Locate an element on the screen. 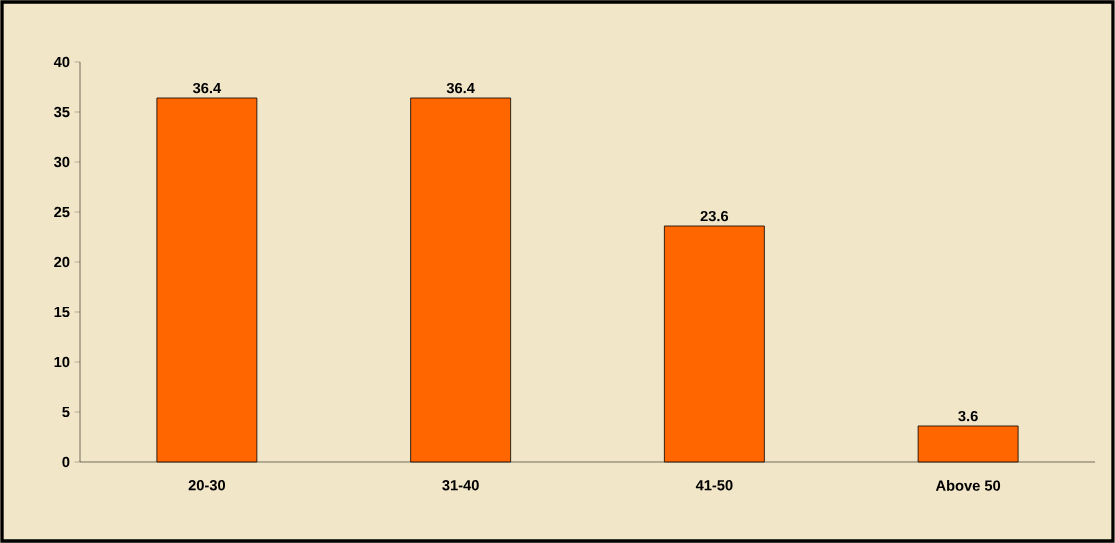 This screenshot has width=1115, height=543. y-tick-label: 10 is located at coordinates (62, 362).